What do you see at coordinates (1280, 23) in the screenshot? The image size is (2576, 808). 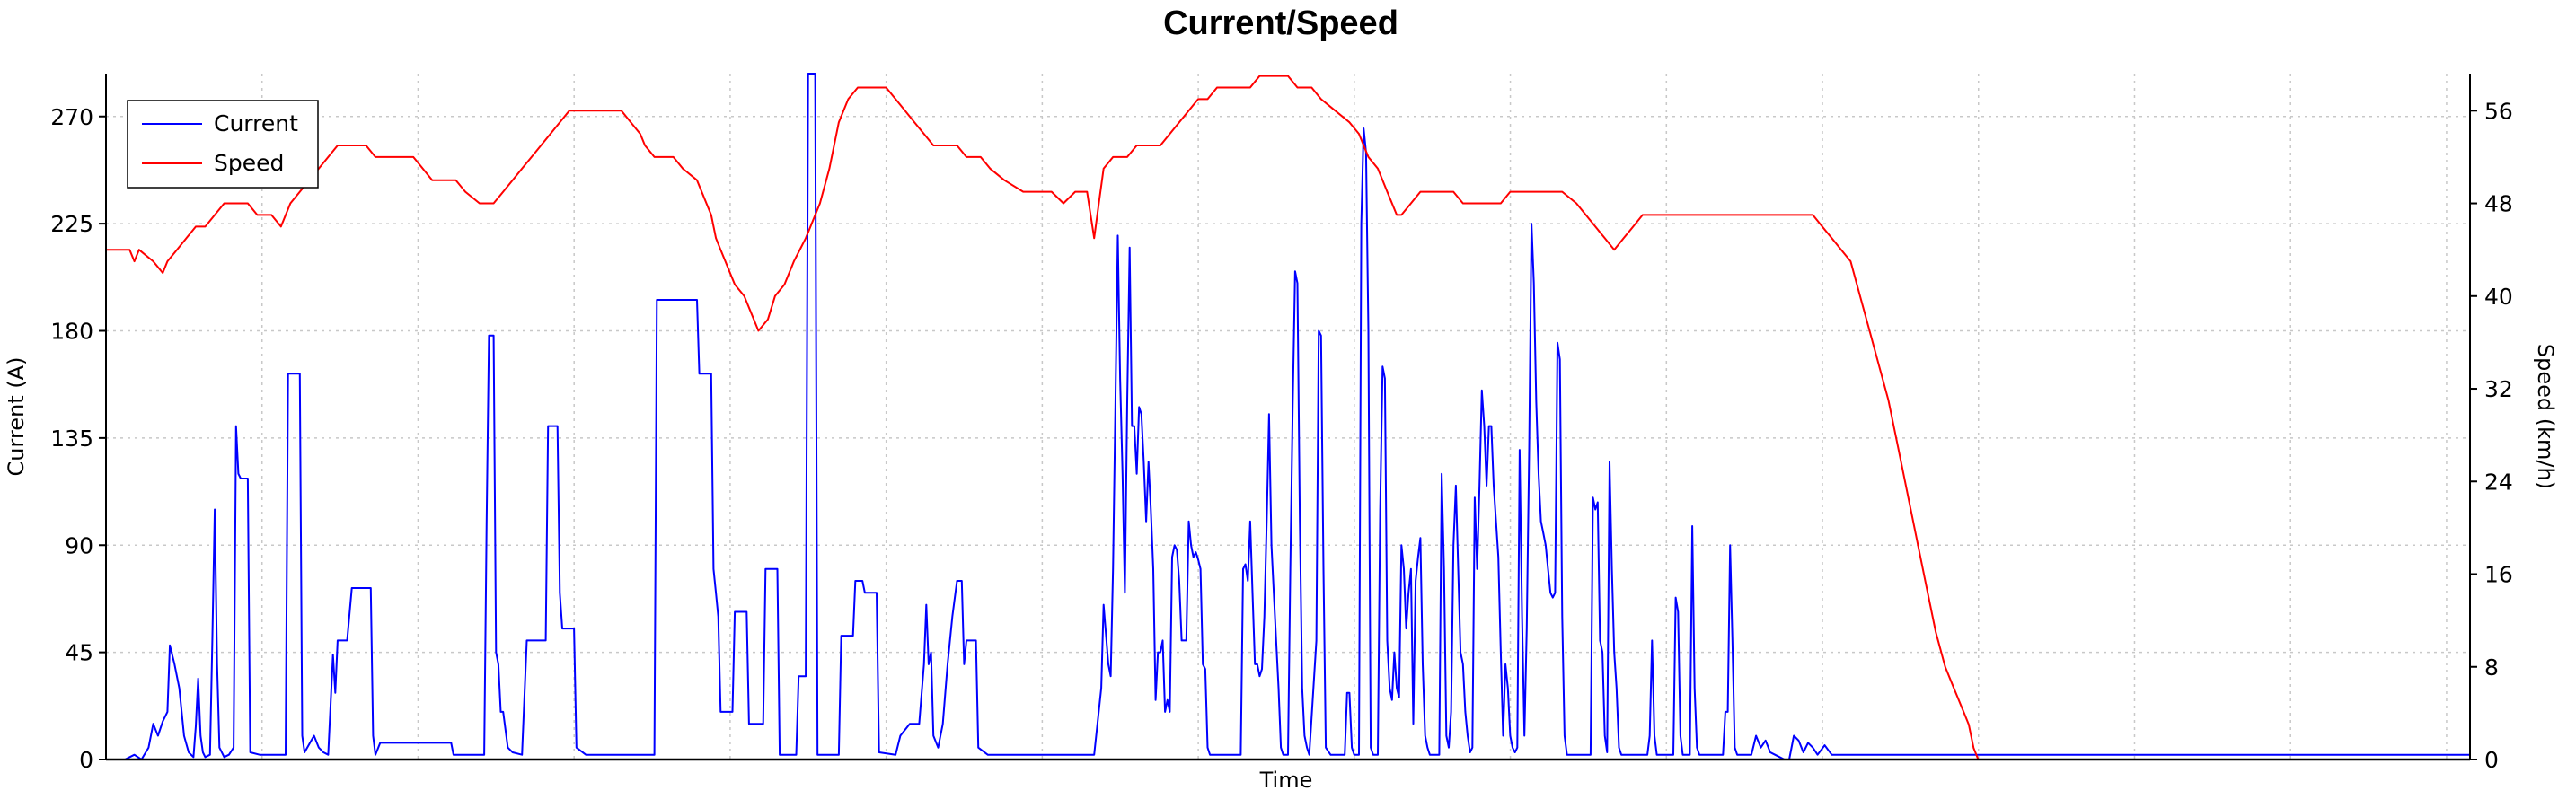 I see `chart-title: Current/Speed` at bounding box center [1280, 23].